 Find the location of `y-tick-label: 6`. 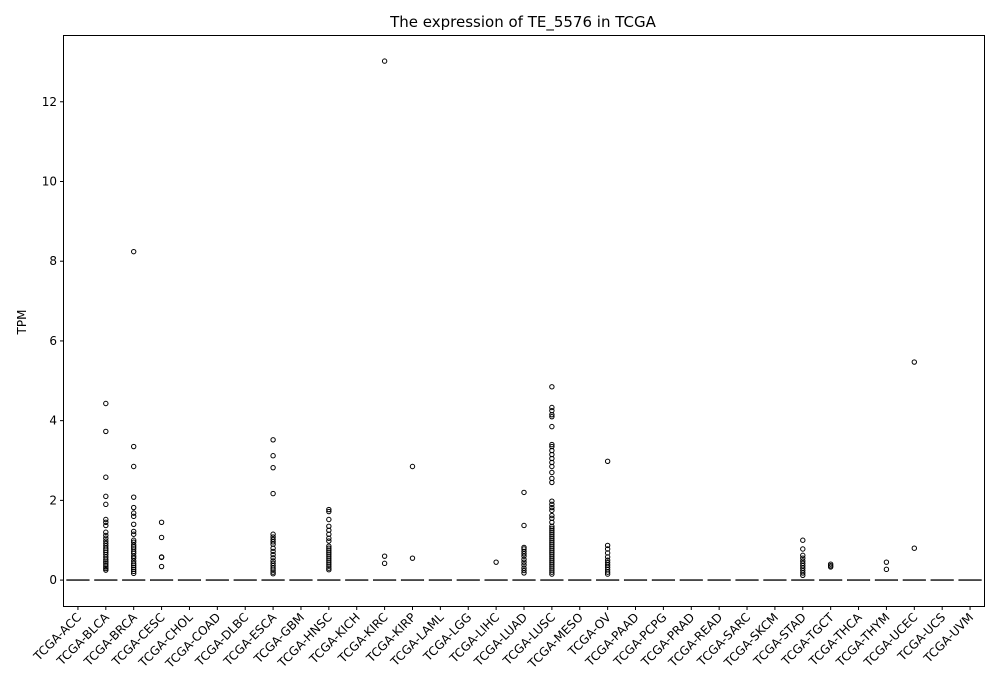

y-tick-label: 6 is located at coordinates (53, 341).